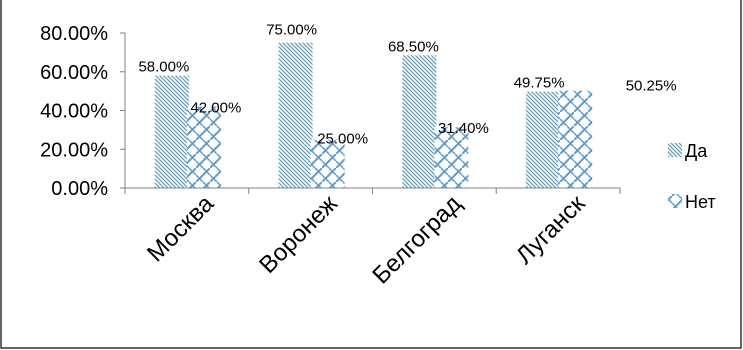 The width and height of the screenshot is (743, 350). Describe the element at coordinates (651, 86) in the screenshot. I see `data-label: 50.25%` at that location.